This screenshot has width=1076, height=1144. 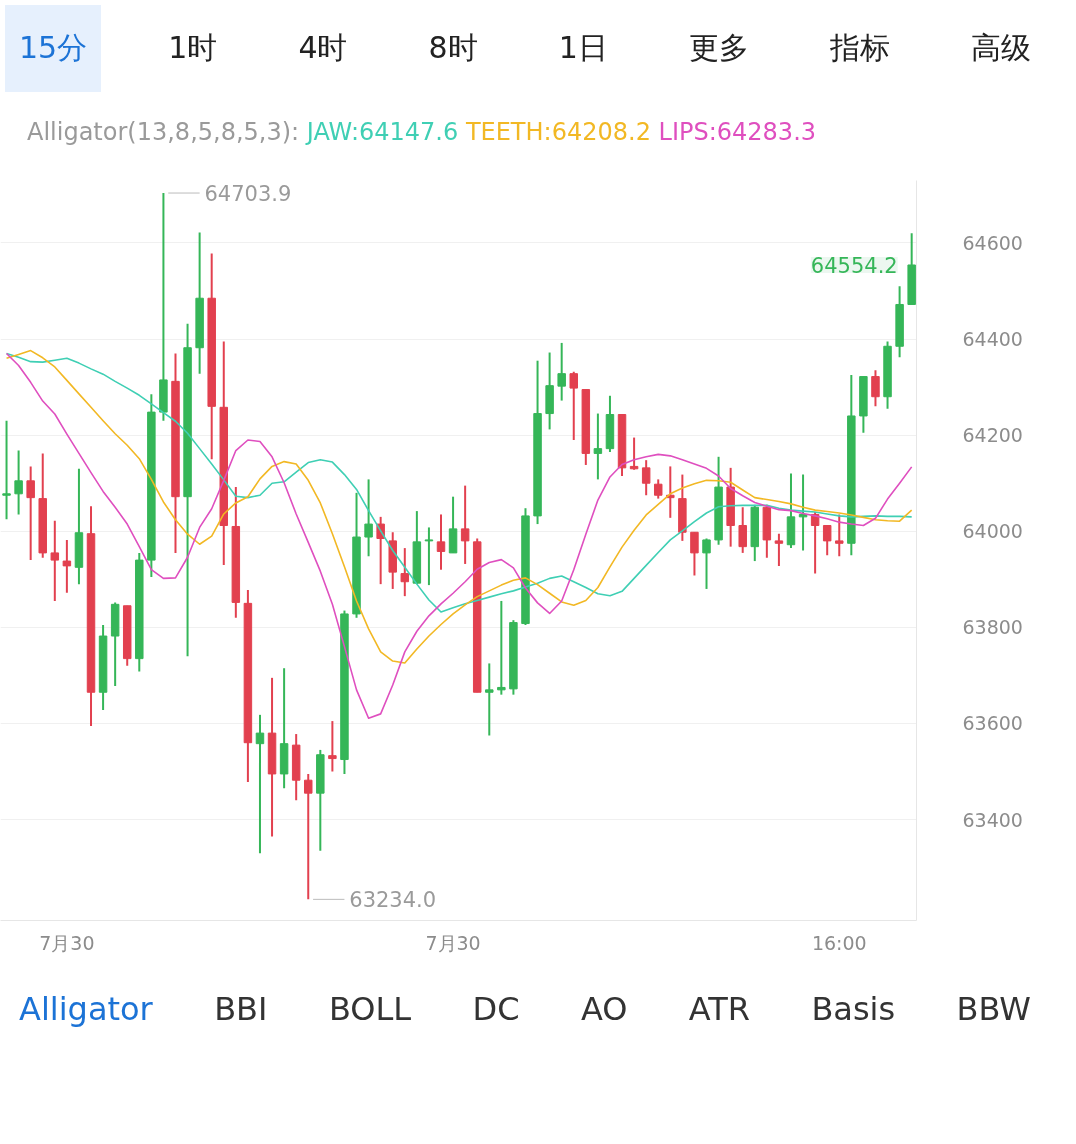 What do you see at coordinates (1001, 48) in the screenshot?
I see `text: 高级` at bounding box center [1001, 48].